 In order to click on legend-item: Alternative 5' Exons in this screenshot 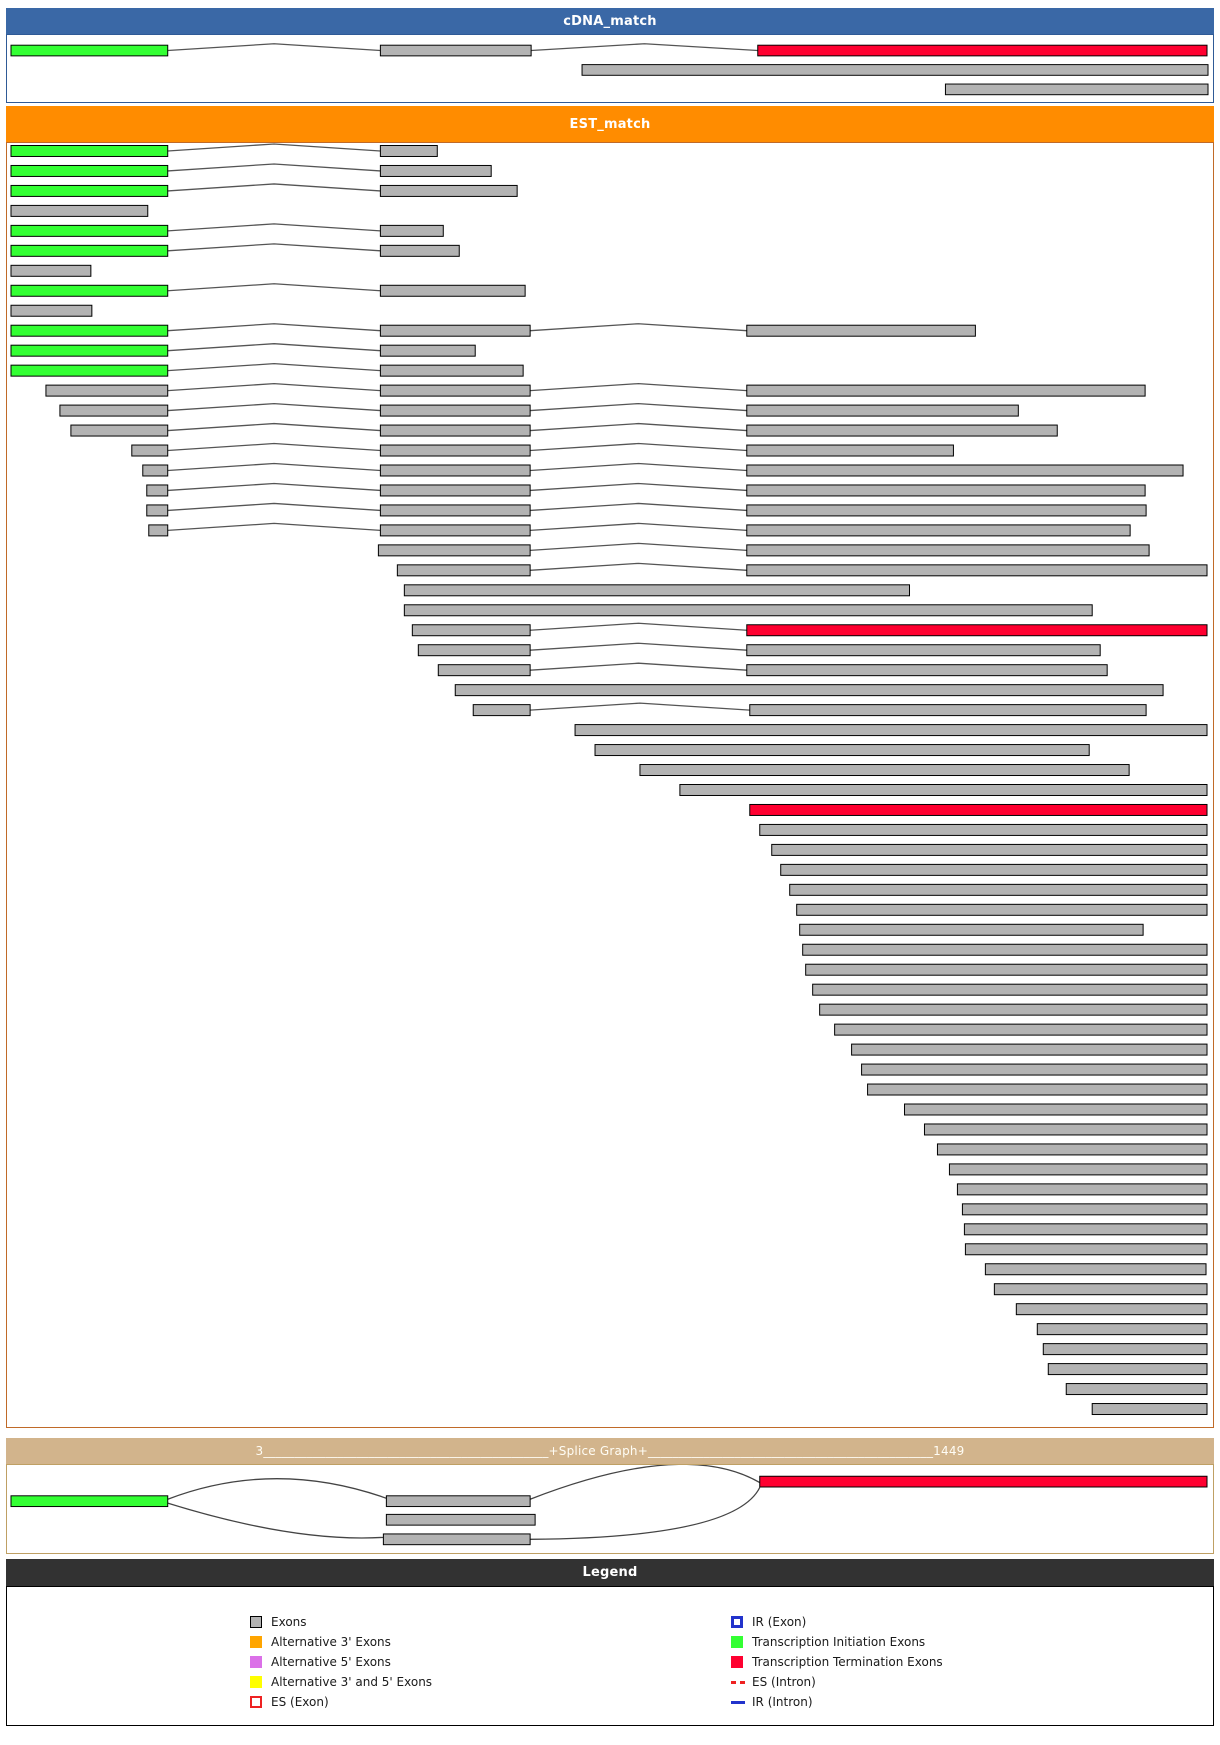, I will do `click(341, 1662)`.